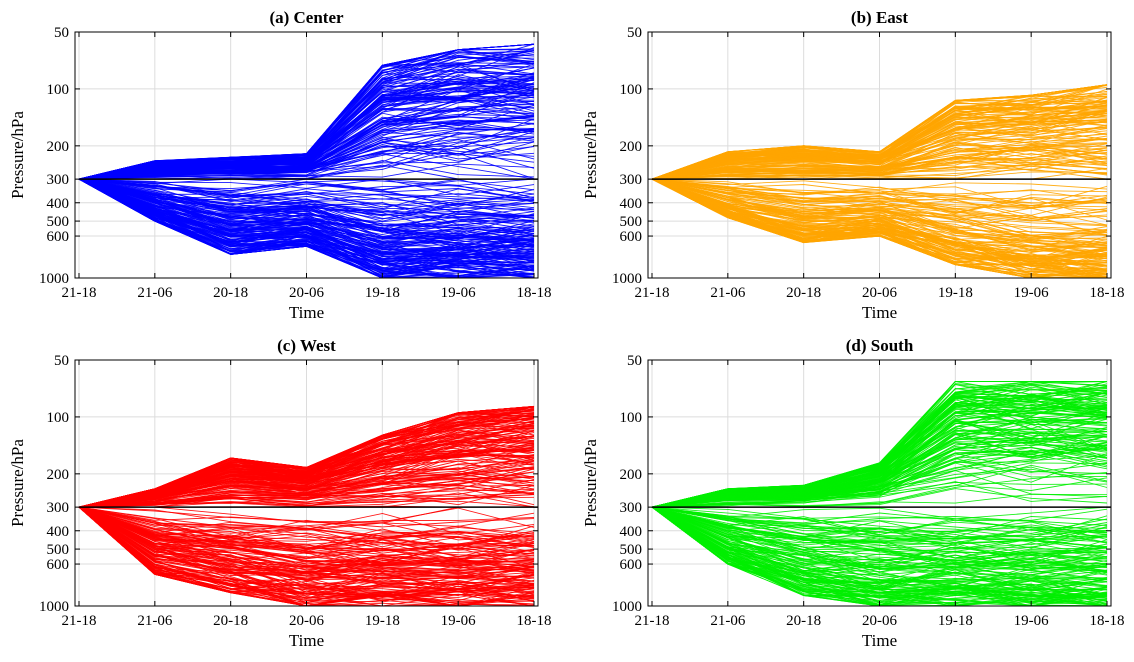 This screenshot has height=662, width=1134. I want to click on y-tick-label: 50, so click(61, 33).